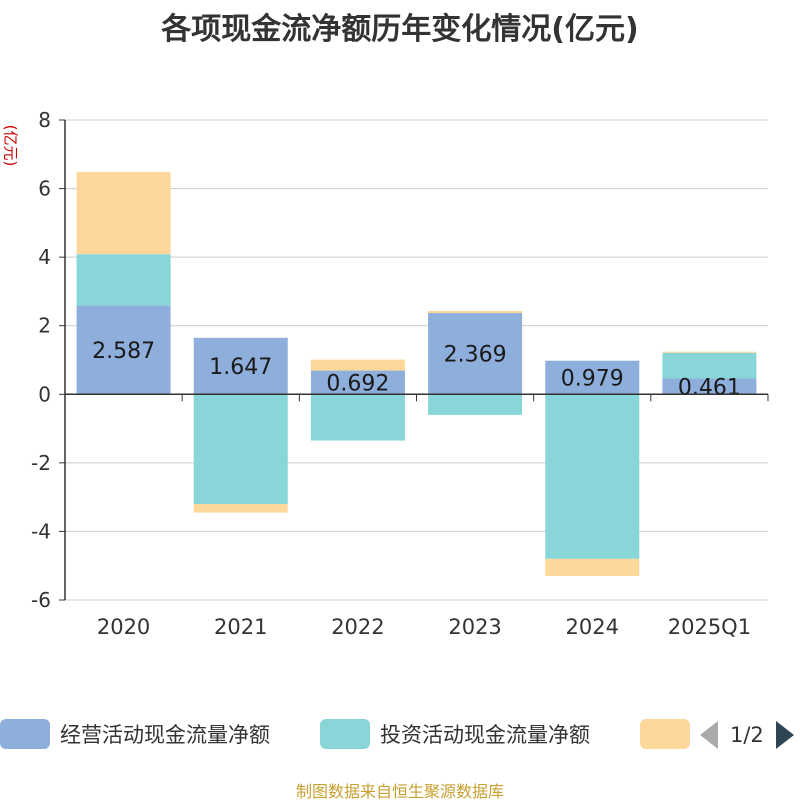  Describe the element at coordinates (592, 627) in the screenshot. I see `x-tick-label: 2024` at that location.